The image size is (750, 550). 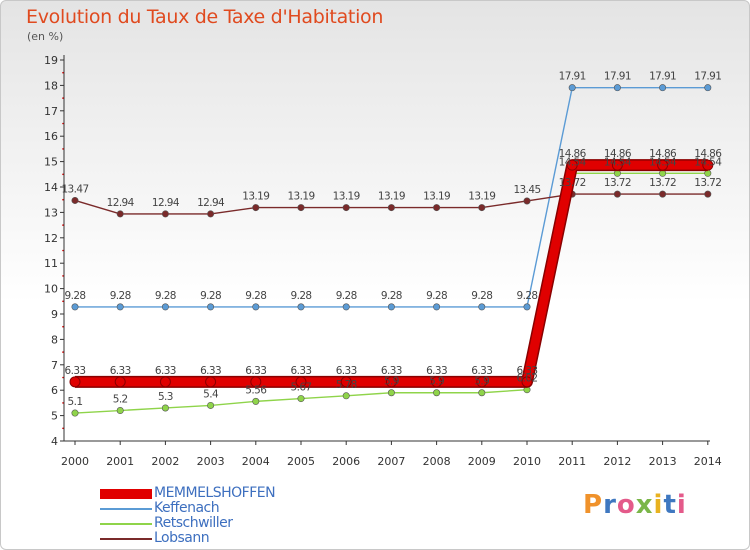 I want to click on y-tick-label: 15, so click(x=51, y=162).